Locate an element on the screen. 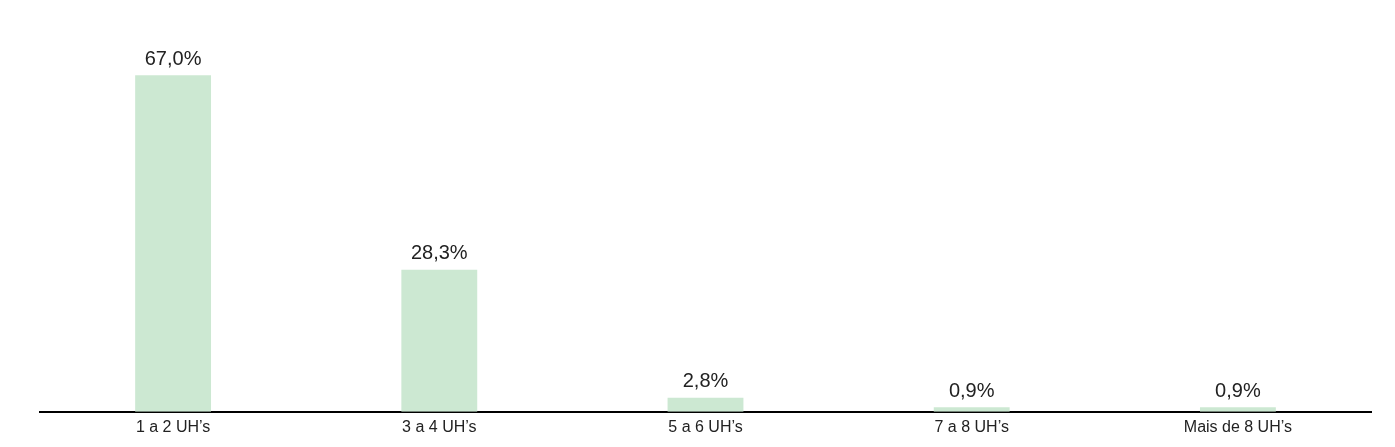 This screenshot has width=1395, height=447. data-label: 2,8% is located at coordinates (705, 380).